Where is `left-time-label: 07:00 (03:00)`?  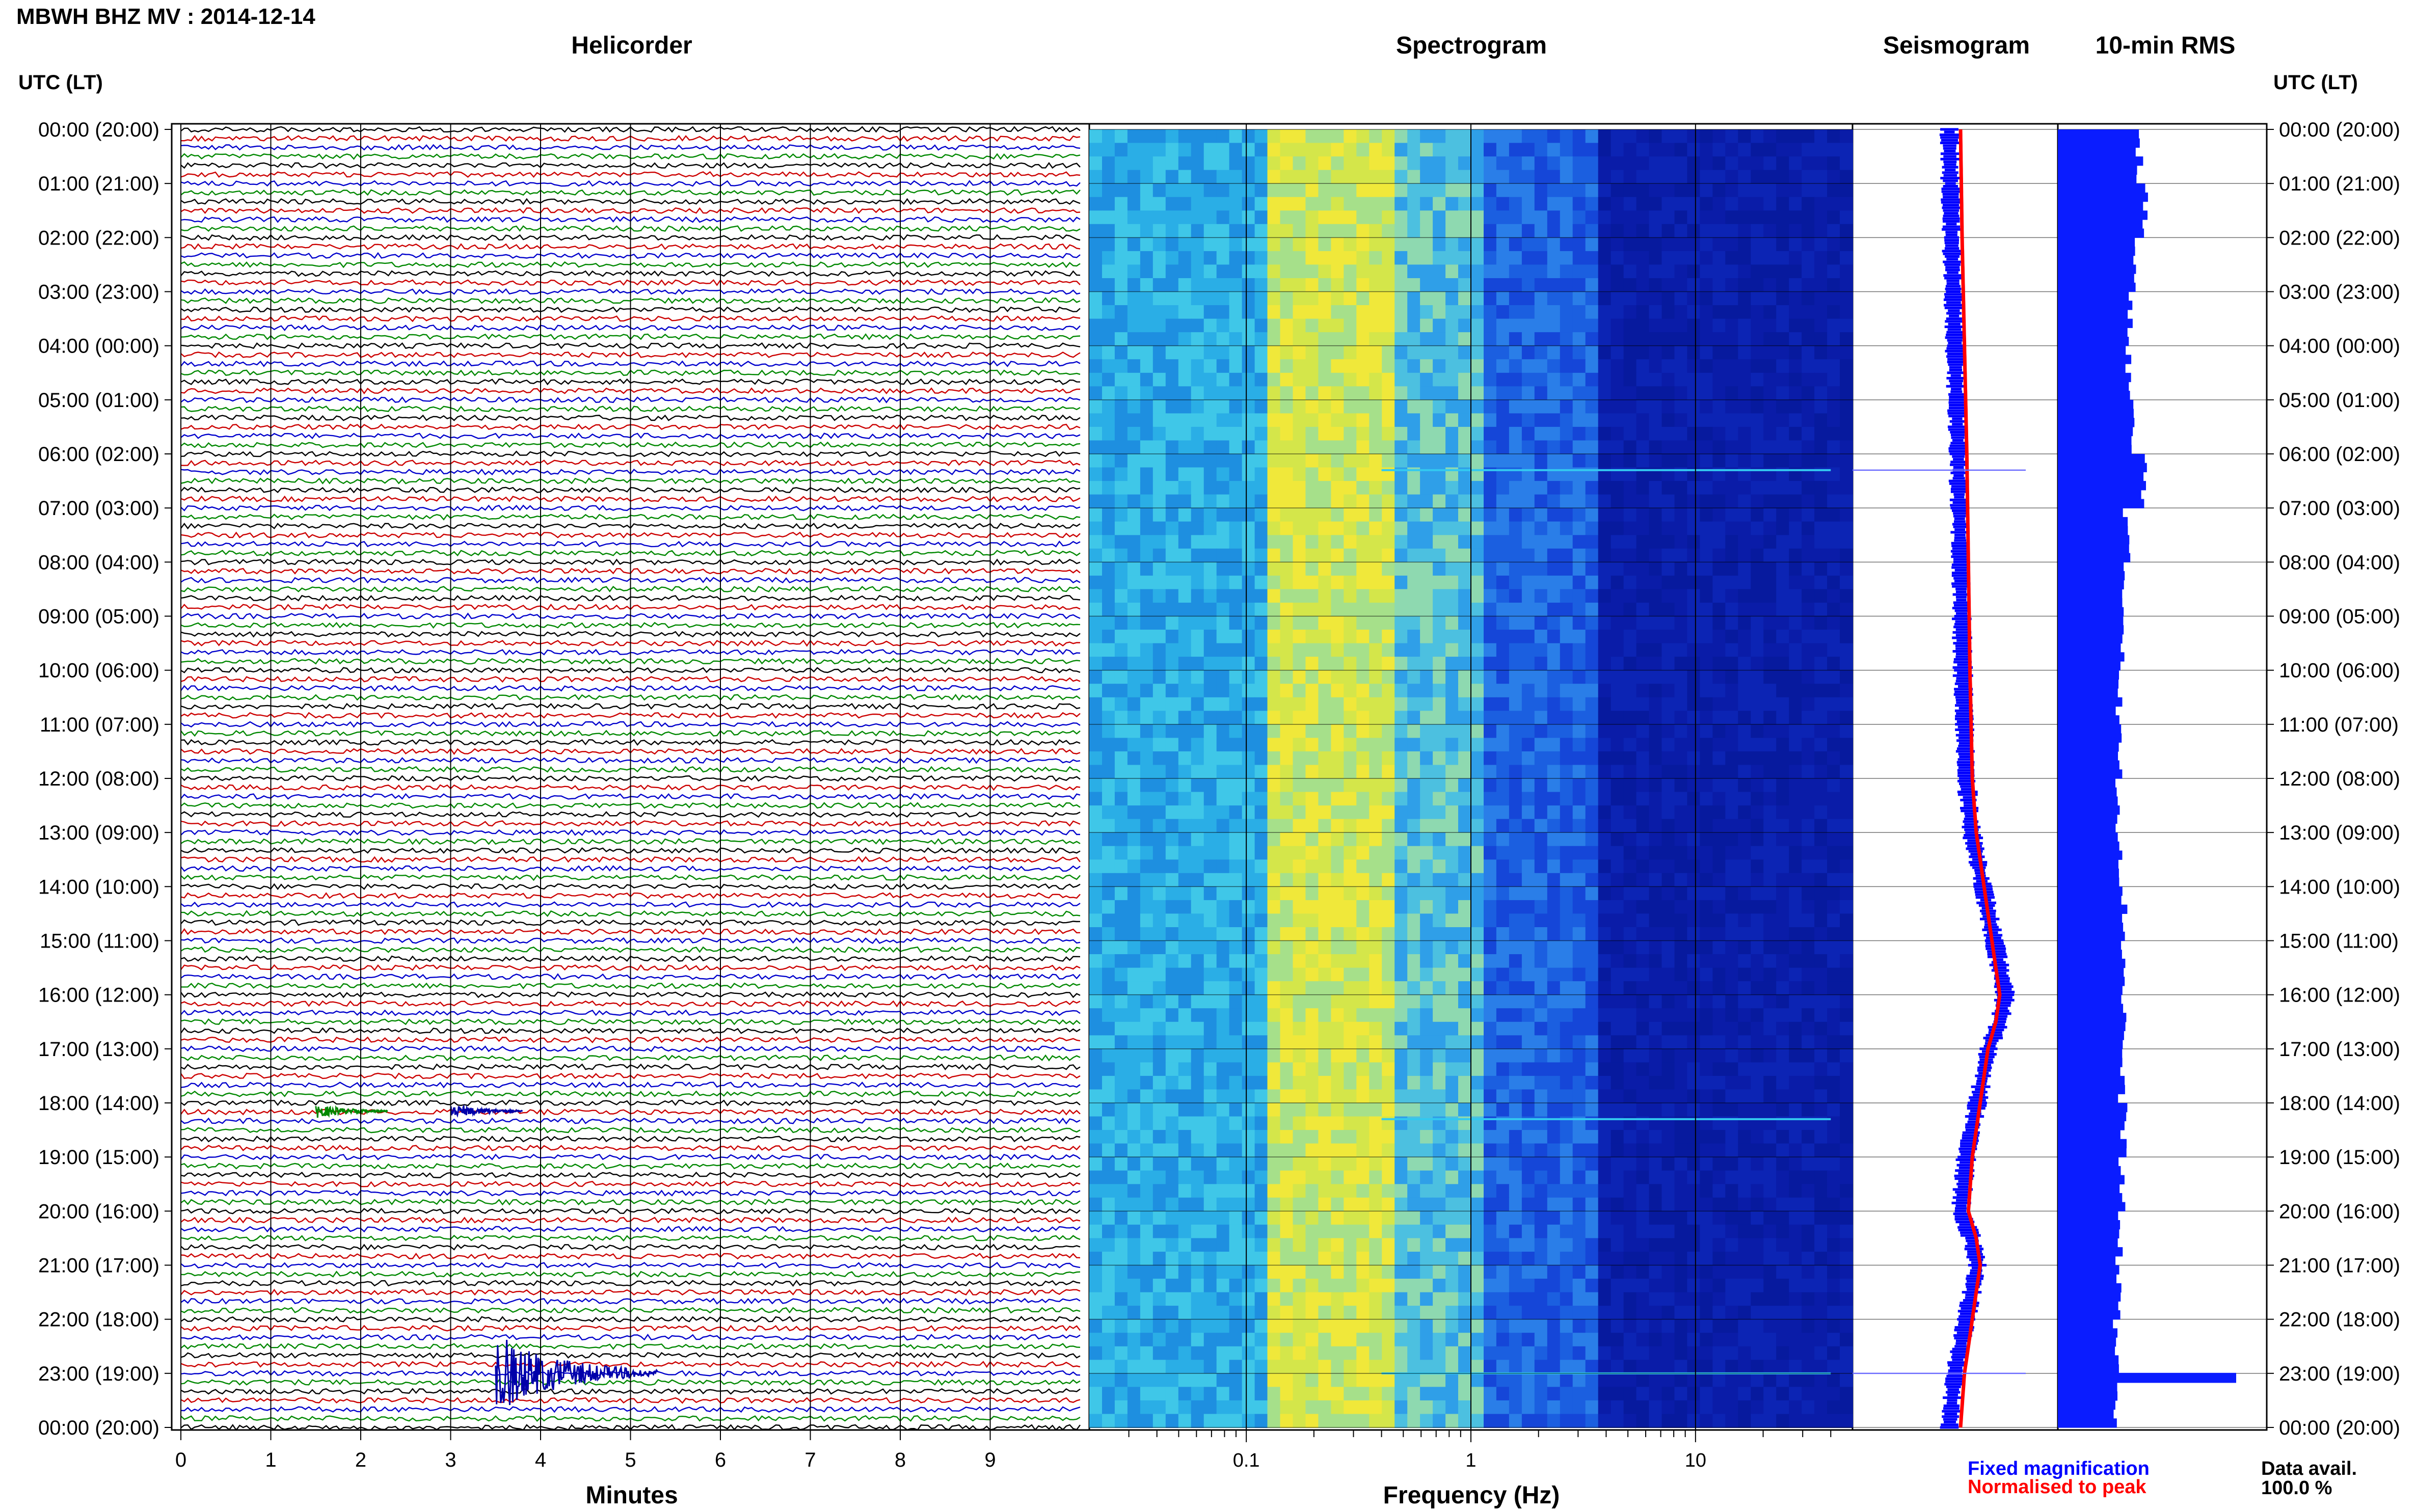
left-time-label: 07:00 (03:00) is located at coordinates (98, 509).